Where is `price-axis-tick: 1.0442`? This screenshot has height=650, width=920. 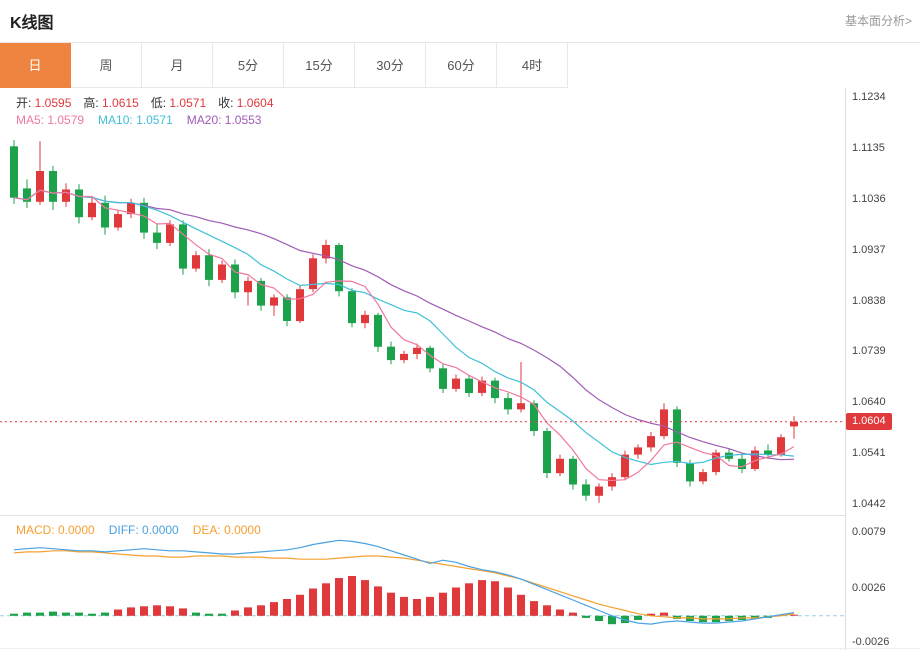 price-axis-tick: 1.0442 is located at coordinates (869, 504).